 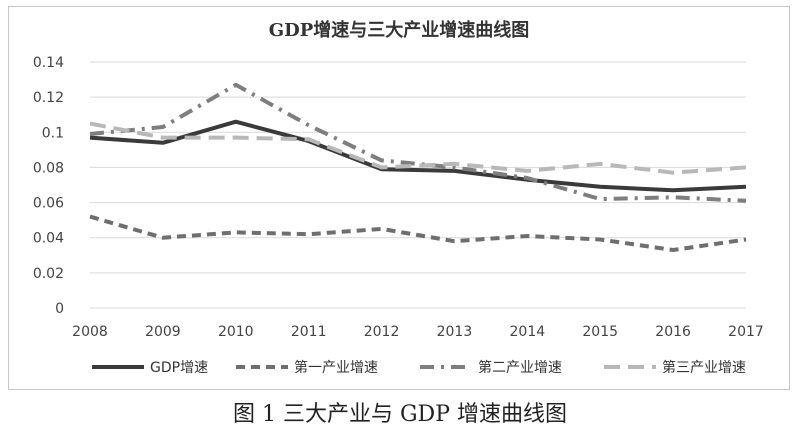 What do you see at coordinates (59, 309) in the screenshot?
I see `y-tick-label: 0` at bounding box center [59, 309].